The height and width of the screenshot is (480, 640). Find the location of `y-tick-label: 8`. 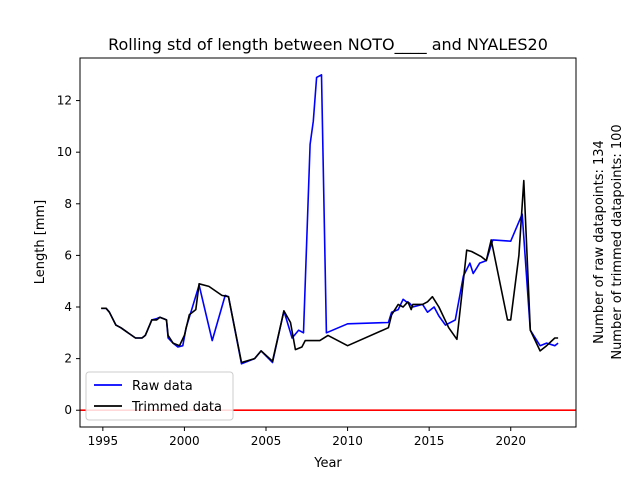

y-tick-label: 8 is located at coordinates (68, 204).